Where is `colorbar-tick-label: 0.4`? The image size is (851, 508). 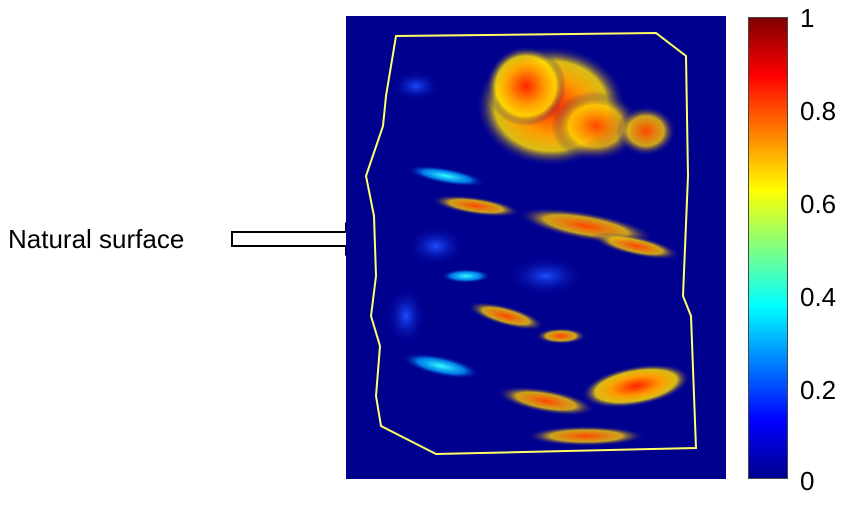 colorbar-tick-label: 0.4 is located at coordinates (818, 297).